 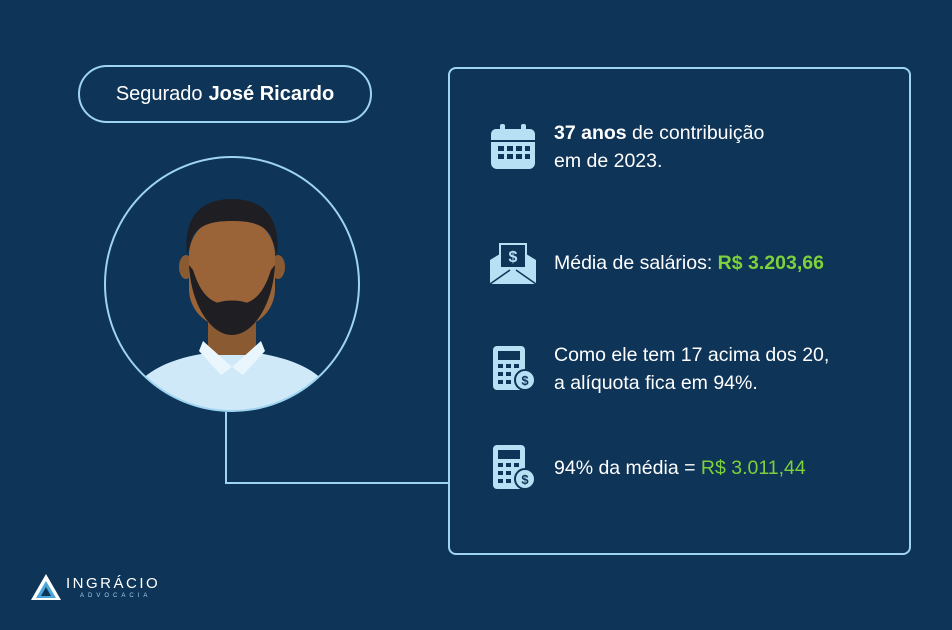 I want to click on insured-name-pill: Segurado José Ricardo, so click(x=225, y=94).